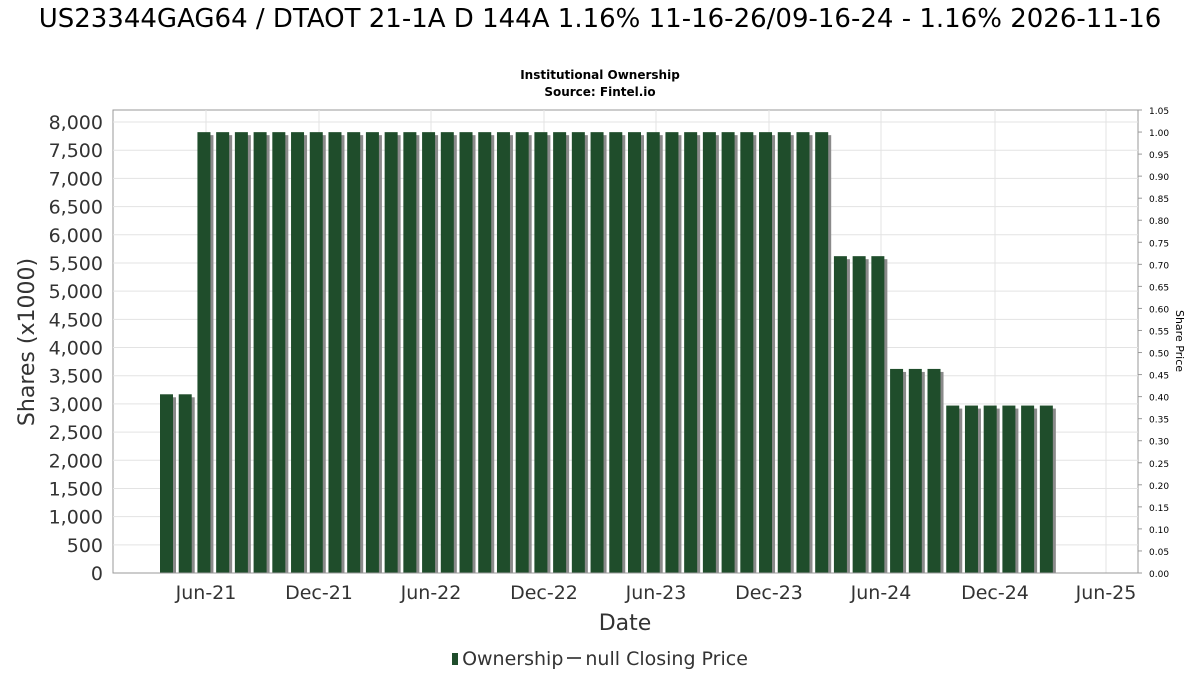 This screenshot has height=675, width=1200. I want to click on y-tick-label: 2,500, so click(76, 433).